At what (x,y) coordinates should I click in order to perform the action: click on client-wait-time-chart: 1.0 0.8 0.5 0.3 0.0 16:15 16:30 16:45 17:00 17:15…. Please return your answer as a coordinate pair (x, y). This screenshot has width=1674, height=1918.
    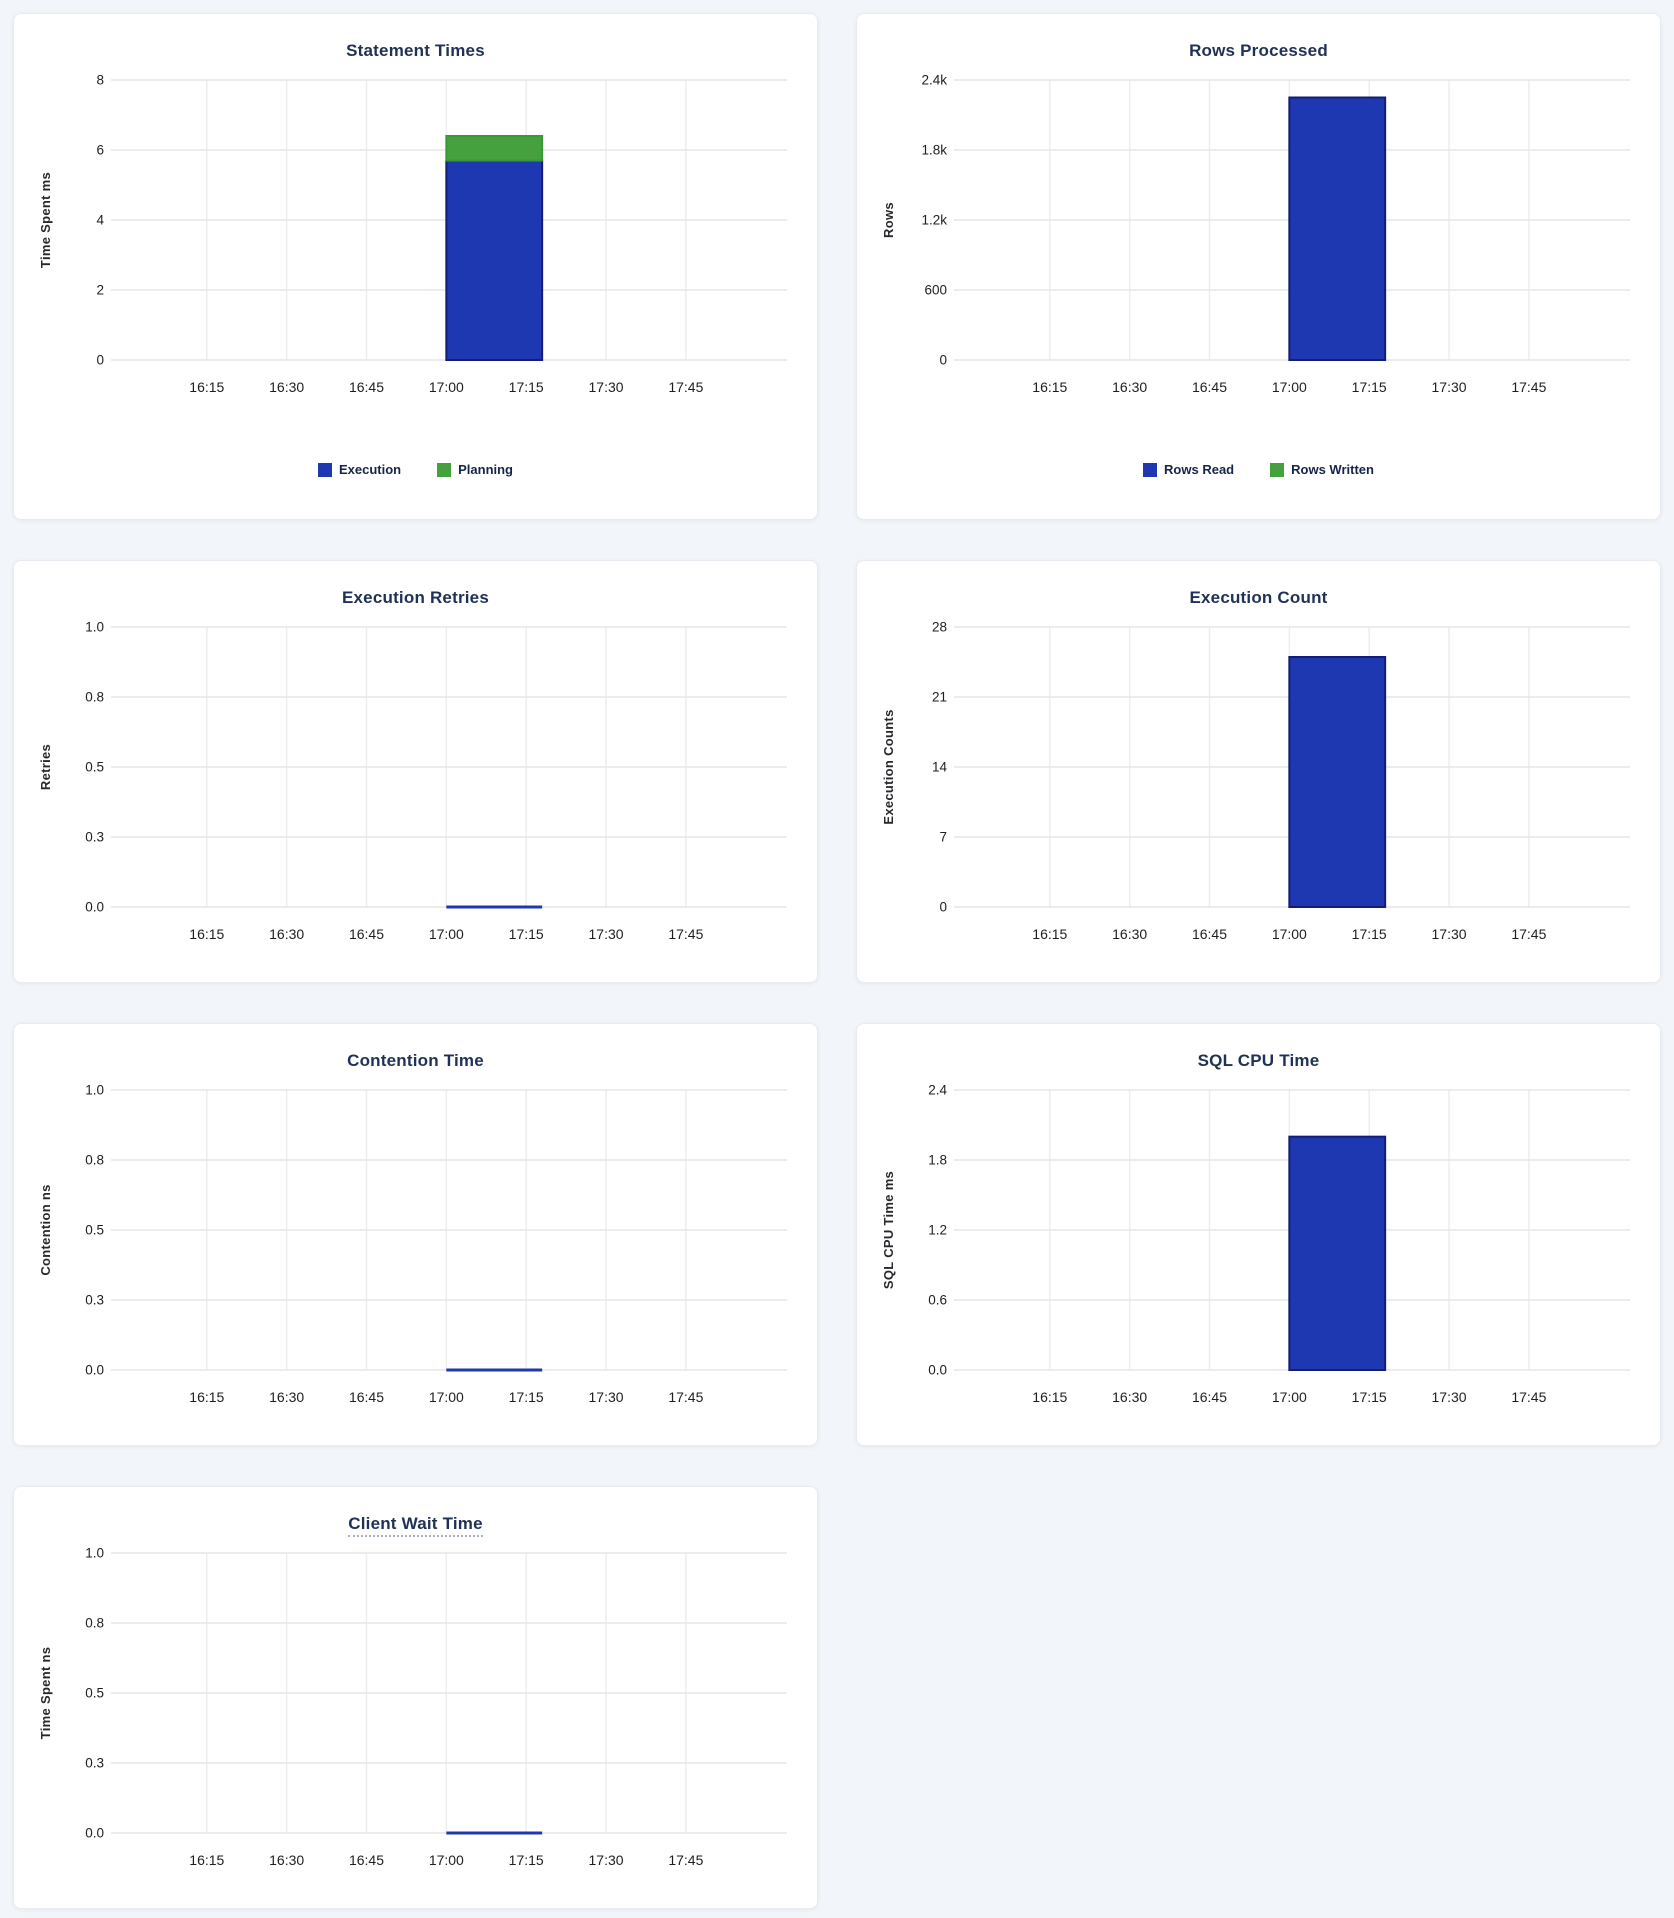
    Looking at the image, I should click on (416, 1715).